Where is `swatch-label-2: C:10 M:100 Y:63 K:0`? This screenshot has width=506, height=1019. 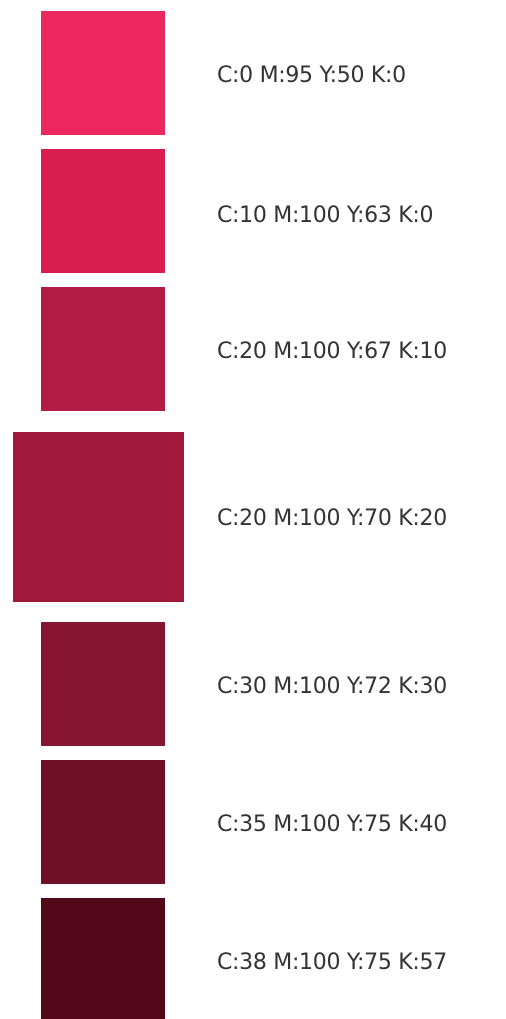 swatch-label-2: C:10 M:100 Y:63 K:0 is located at coordinates (325, 215).